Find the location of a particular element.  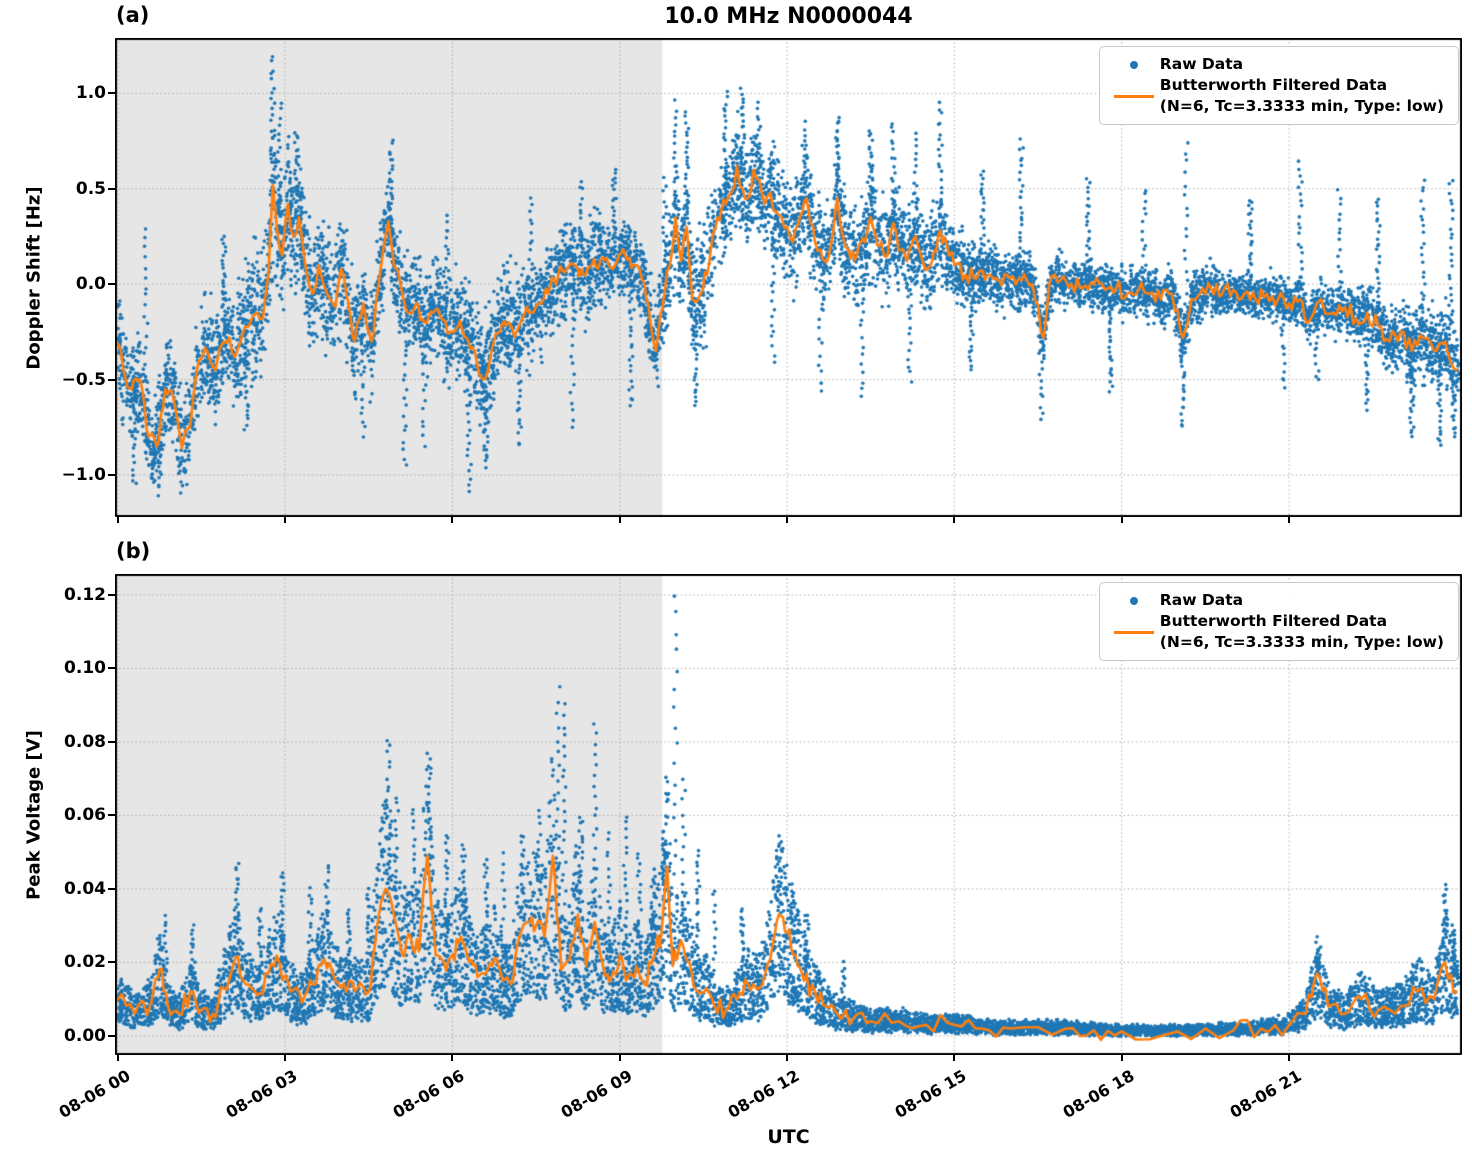

x-tick-label: 08-06 03 is located at coordinates (261, 1094).